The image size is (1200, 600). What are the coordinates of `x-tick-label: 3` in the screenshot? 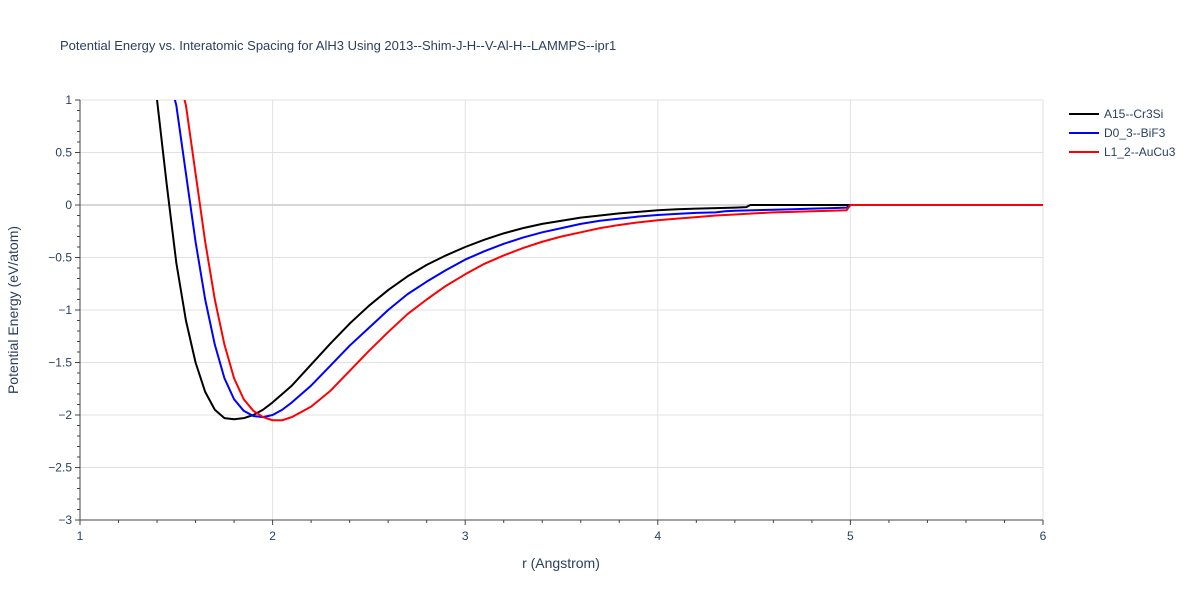 It's located at (465, 536).